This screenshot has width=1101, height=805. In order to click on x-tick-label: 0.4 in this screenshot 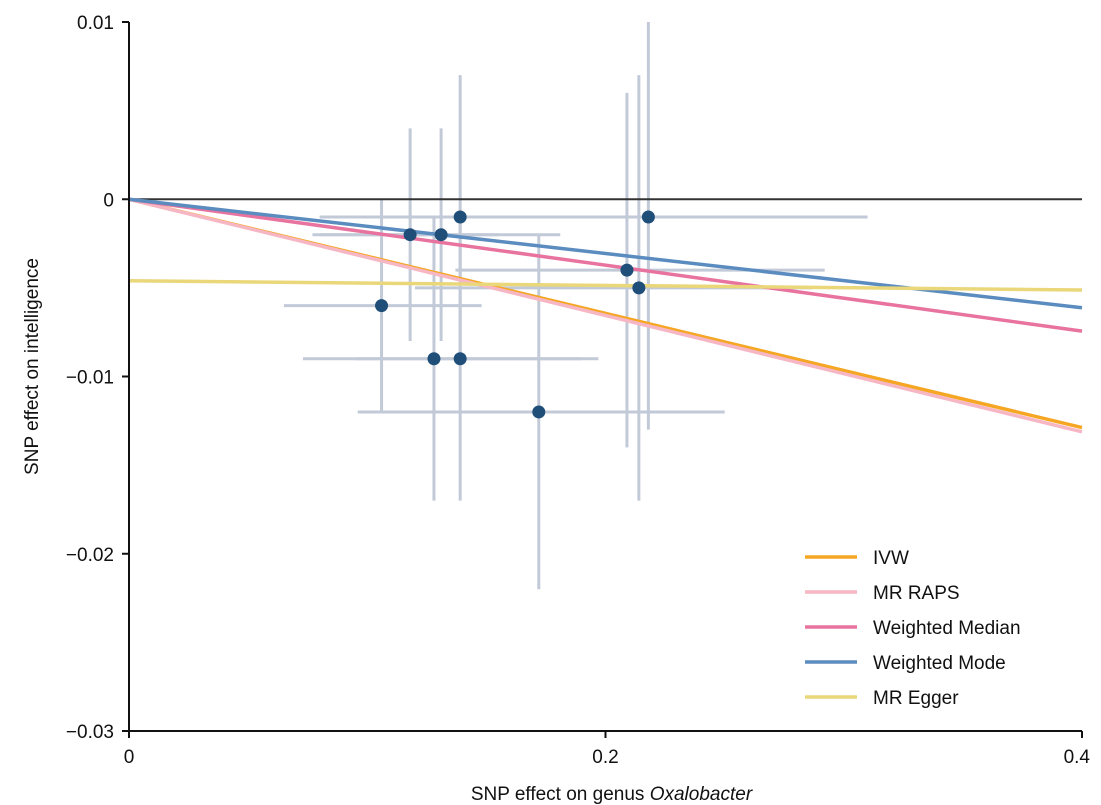, I will do `click(1077, 757)`.